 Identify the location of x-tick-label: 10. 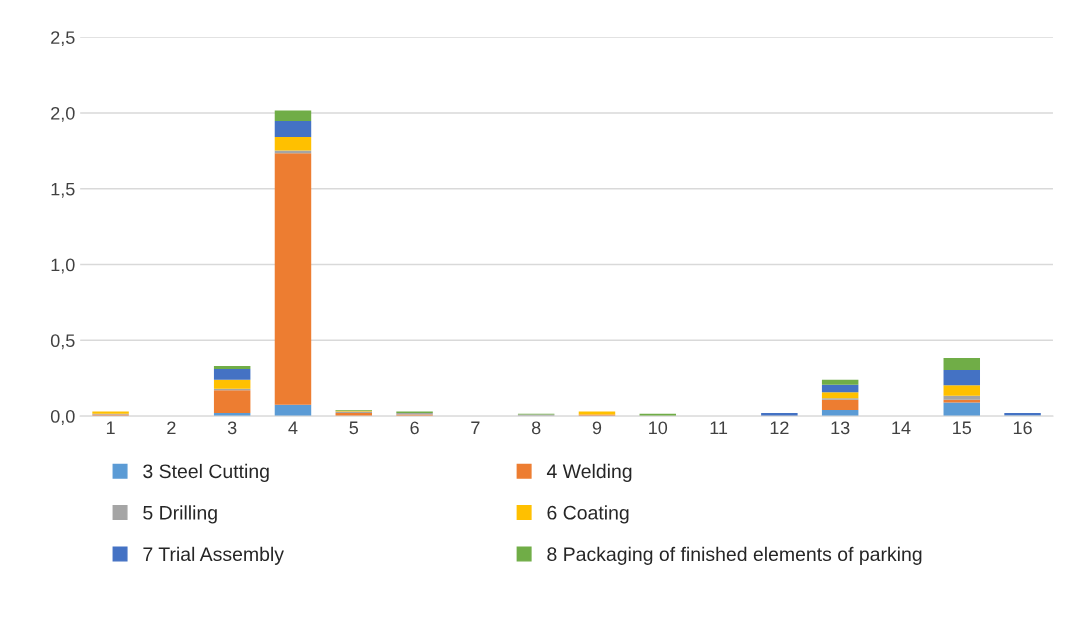
(658, 428).